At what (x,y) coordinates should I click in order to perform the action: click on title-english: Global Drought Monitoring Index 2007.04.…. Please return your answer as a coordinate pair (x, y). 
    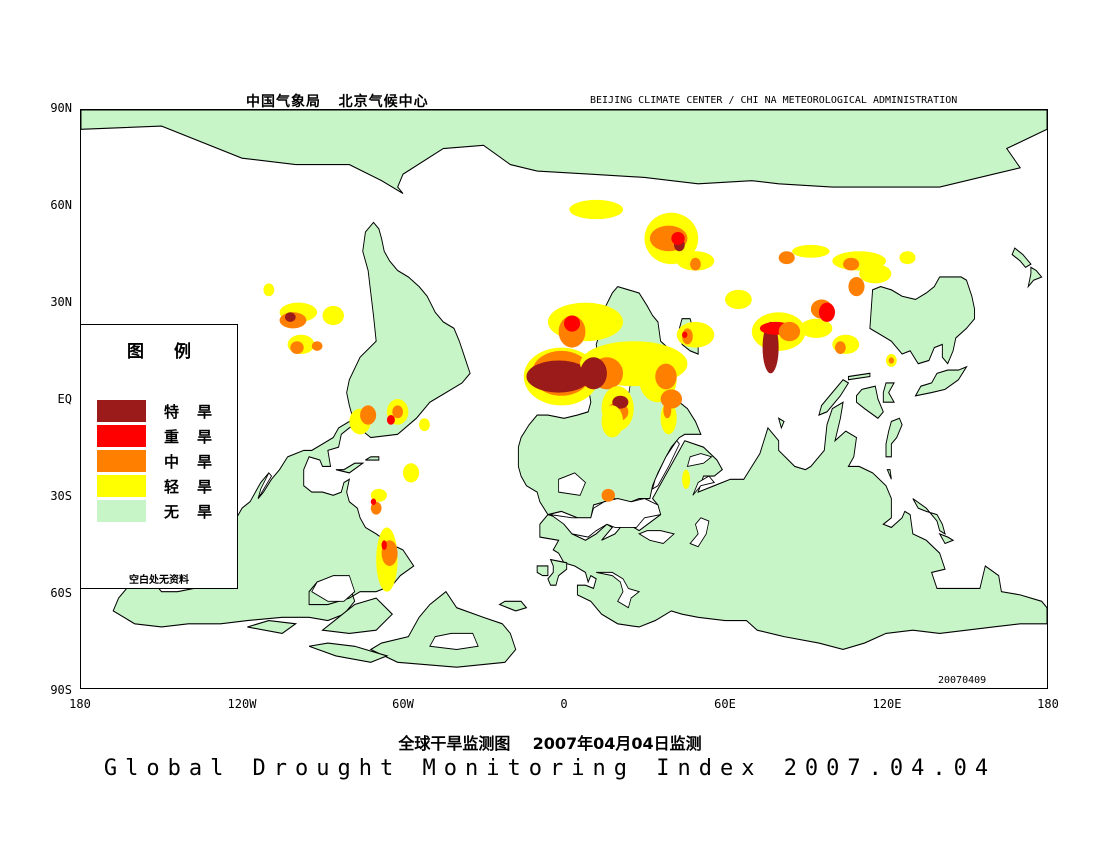
    Looking at the image, I should click on (550, 768).